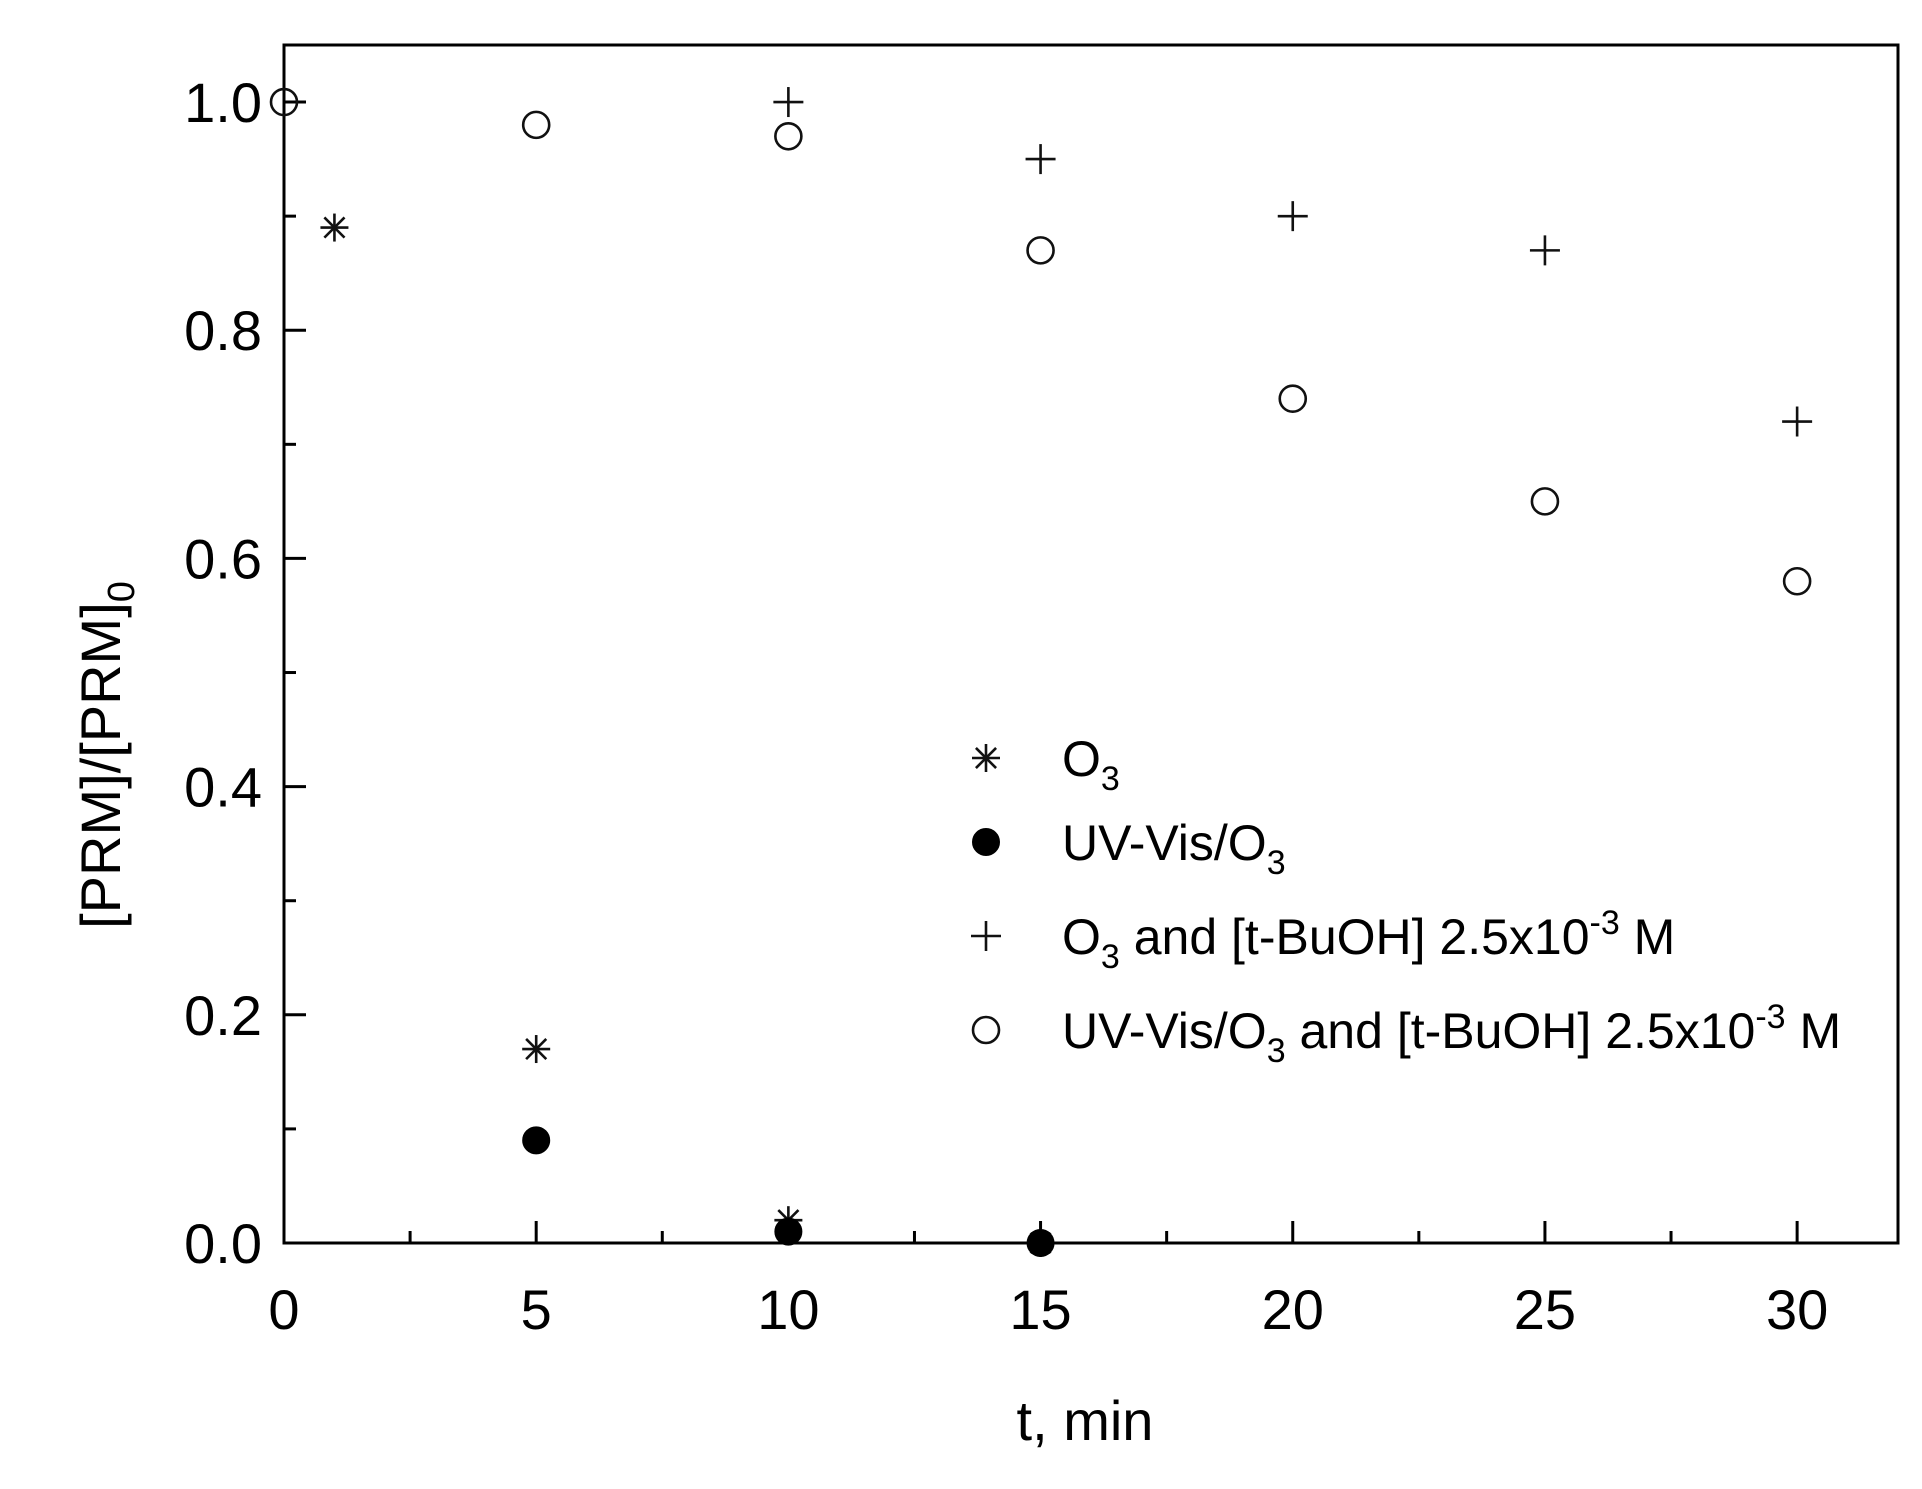  I want to click on legend-entry: UV-Vis/O3, so click(1129, 848).